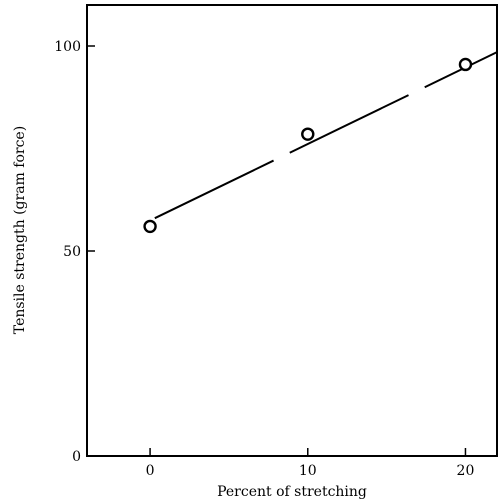 The image size is (502, 503). Describe the element at coordinates (292, 492) in the screenshot. I see `x-axis-label: Percent of stretching` at that location.